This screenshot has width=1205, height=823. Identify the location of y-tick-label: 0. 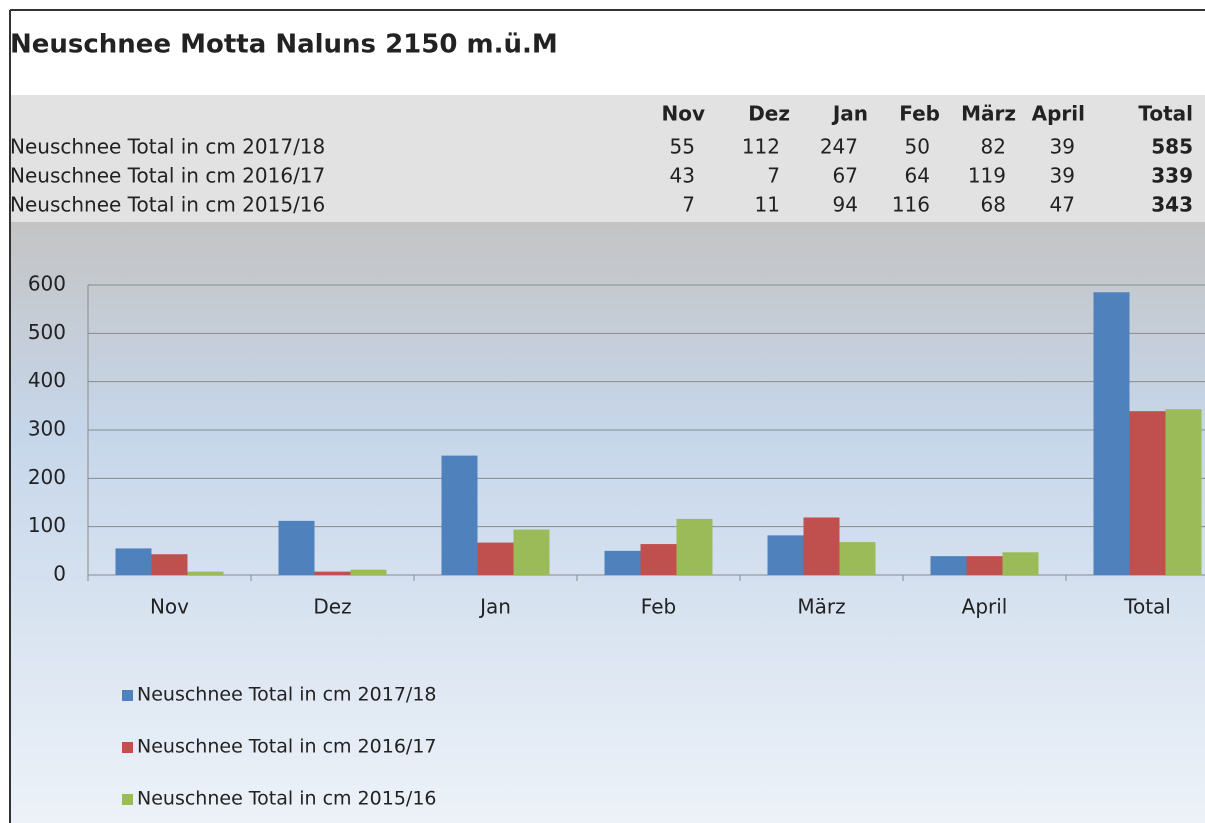
(59, 574).